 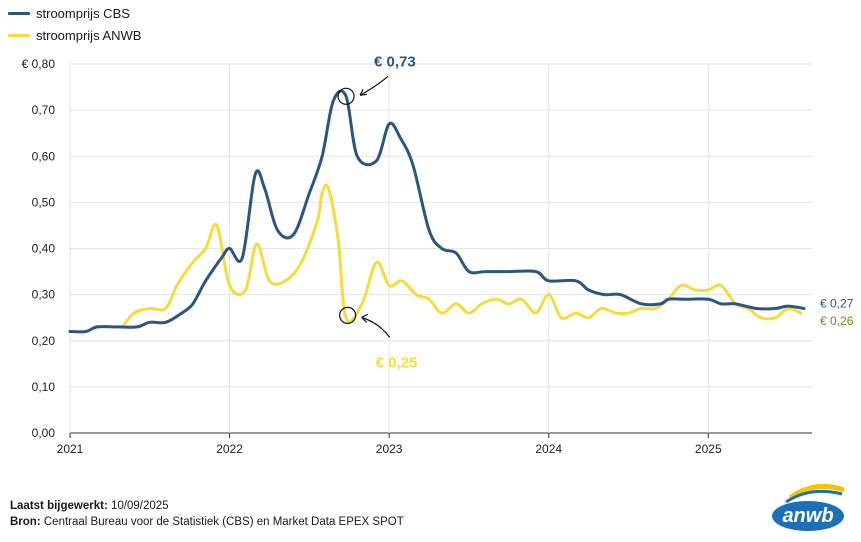 What do you see at coordinates (25, 522) in the screenshot?
I see `source-label: Bron:` at bounding box center [25, 522].